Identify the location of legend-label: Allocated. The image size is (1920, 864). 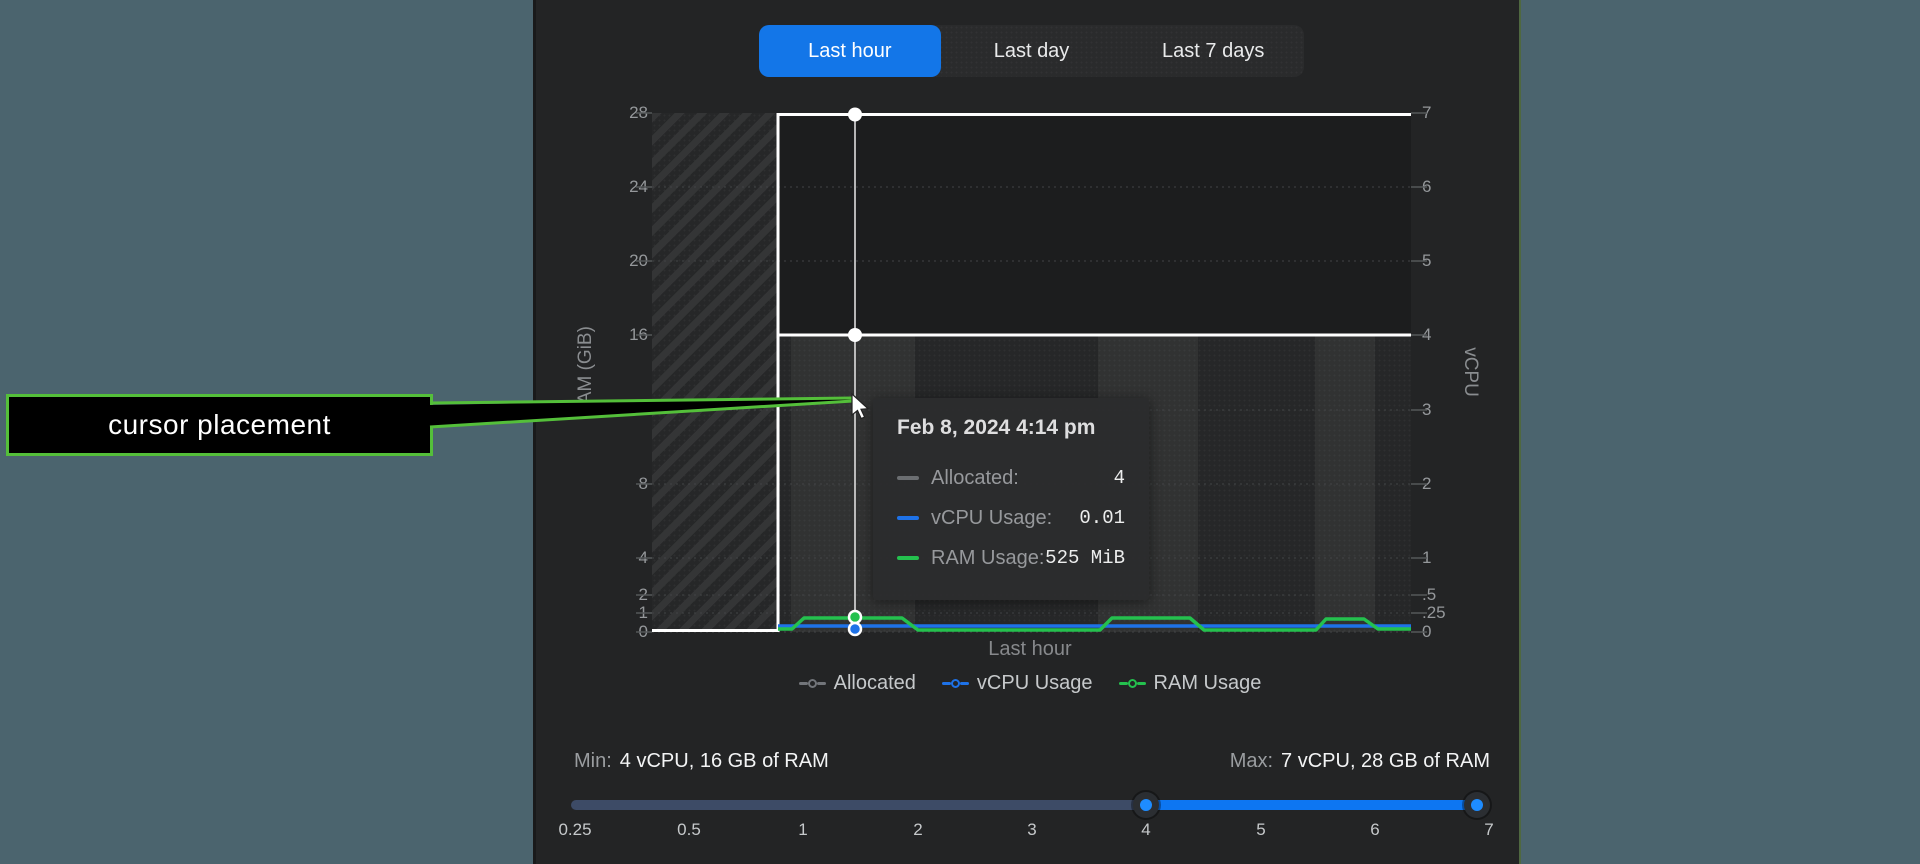
(874, 683).